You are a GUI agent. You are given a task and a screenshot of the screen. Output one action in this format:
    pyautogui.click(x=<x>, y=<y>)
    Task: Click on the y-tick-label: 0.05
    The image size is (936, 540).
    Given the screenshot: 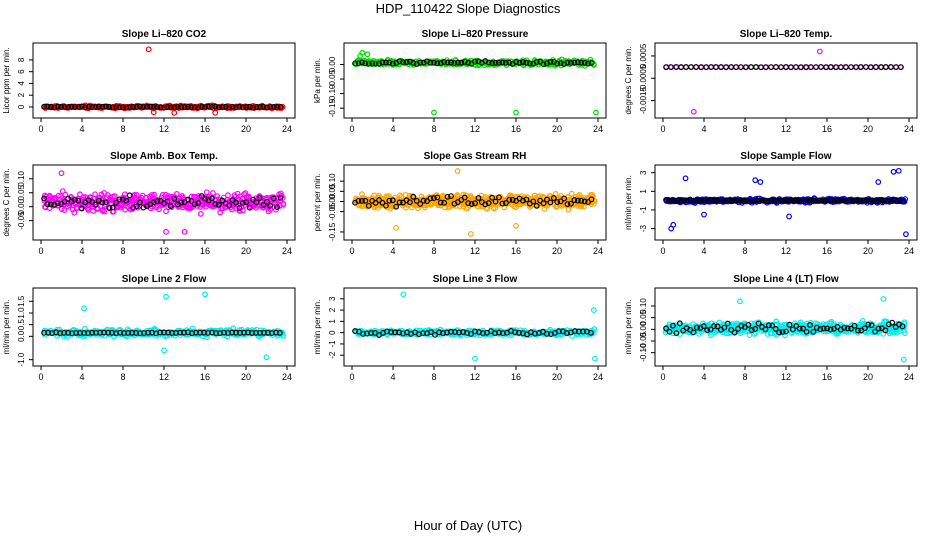 What is the action you would take?
    pyautogui.click(x=332, y=191)
    